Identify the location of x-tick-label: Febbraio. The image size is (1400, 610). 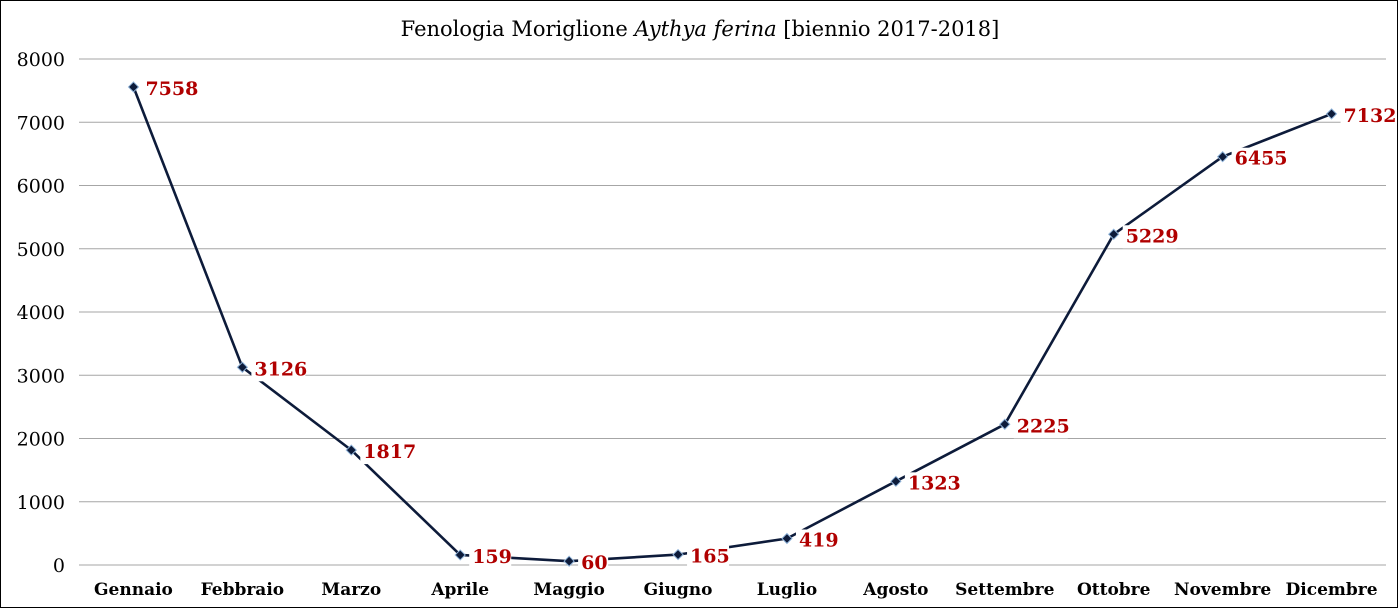
(243, 590).